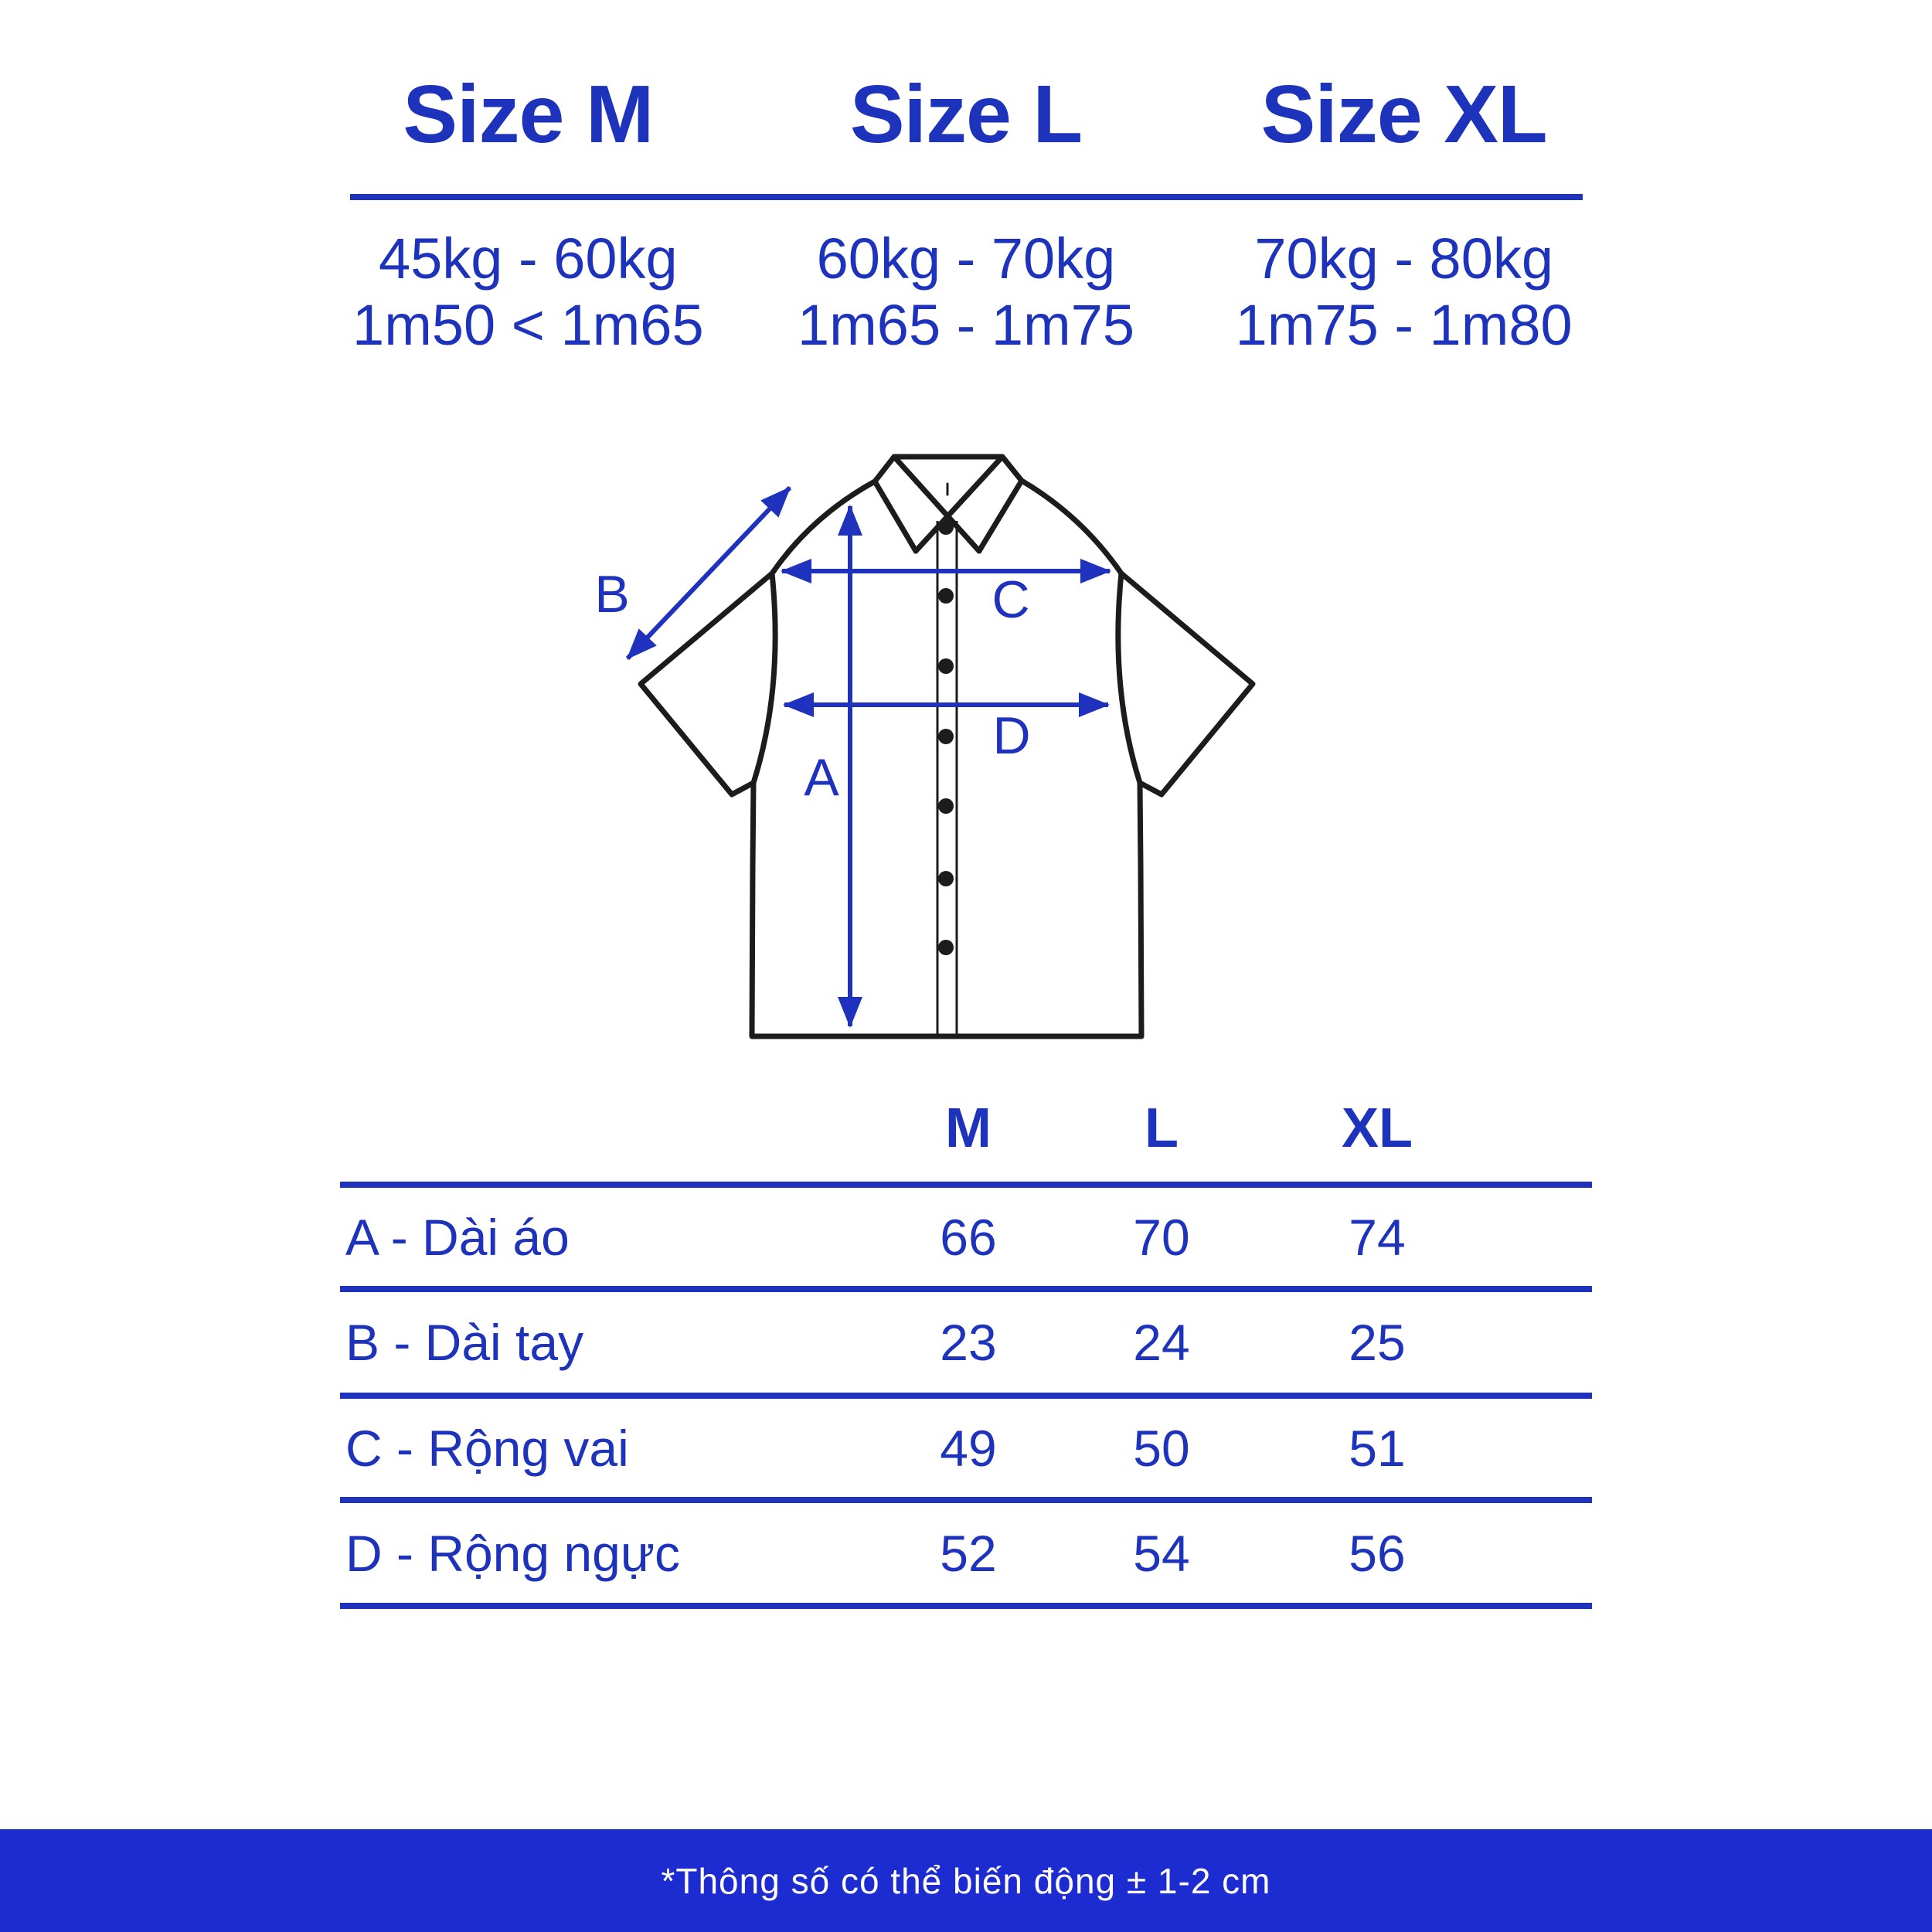  What do you see at coordinates (1377, 1128) in the screenshot?
I see `table-col-header-xl: XL` at bounding box center [1377, 1128].